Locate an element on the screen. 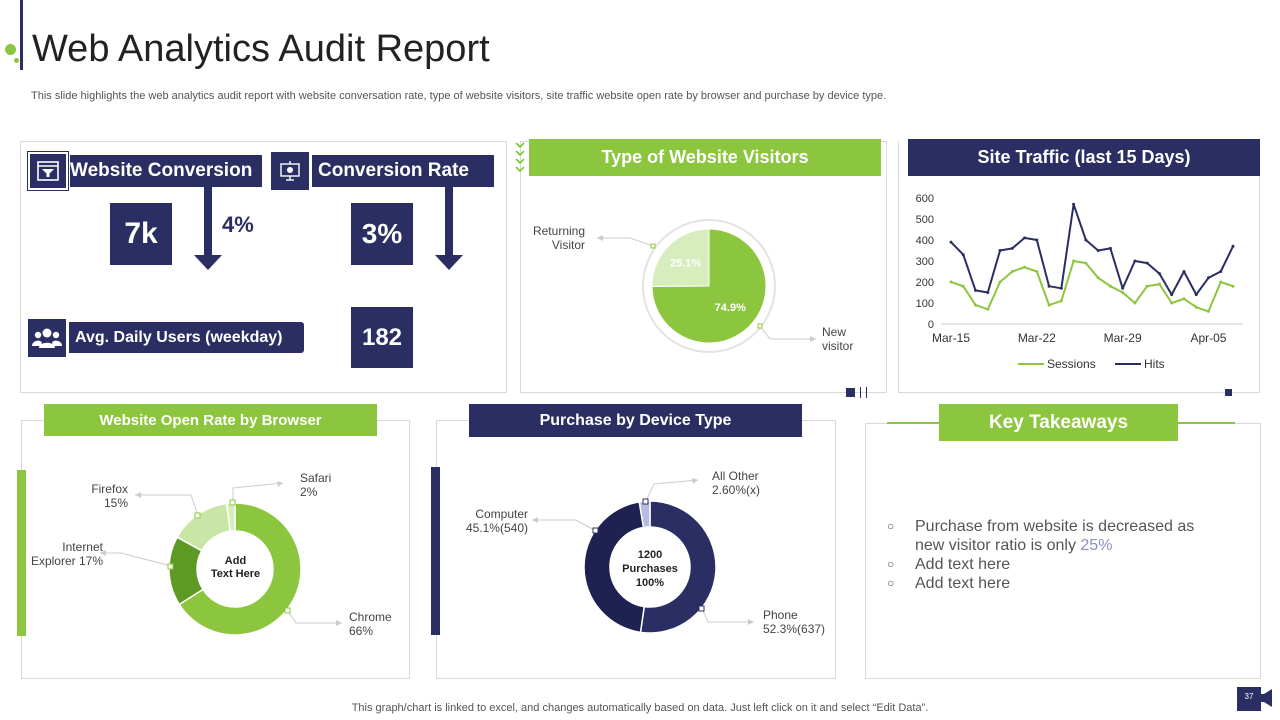 Image resolution: width=1280 pixels, height=720 pixels. new-leader-line is located at coordinates (787, 332).